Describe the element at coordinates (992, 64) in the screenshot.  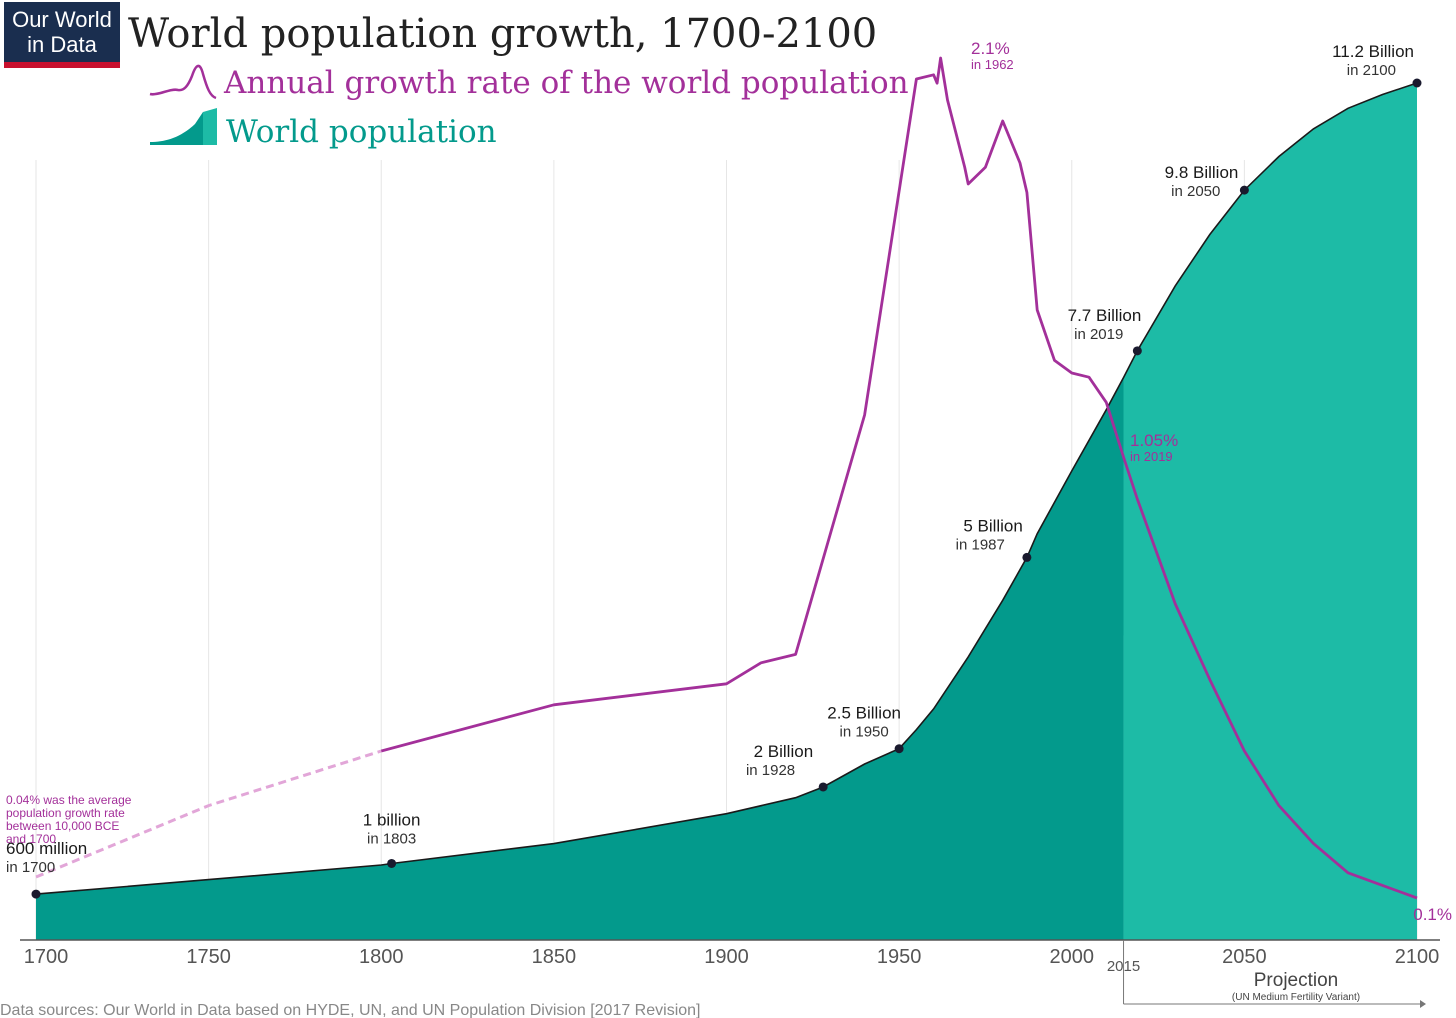
I see `growth-sublabel-1962: in 1962` at that location.